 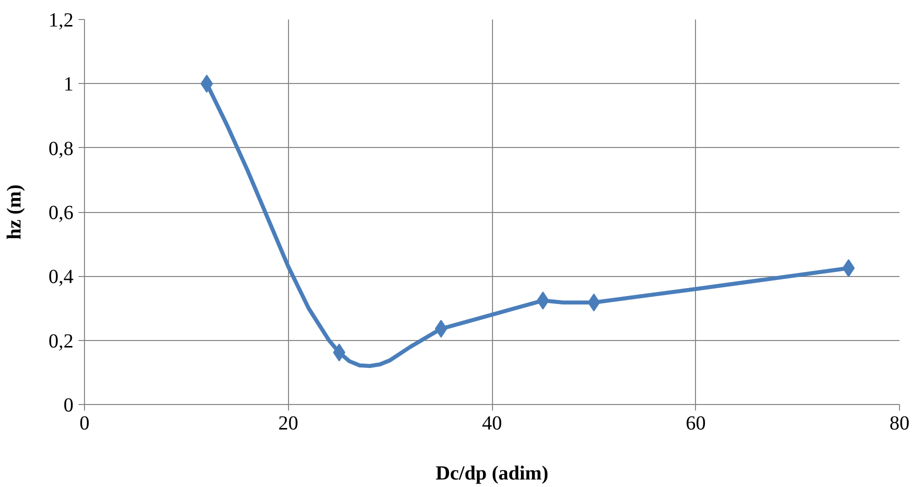 I want to click on y-tick-label: 1, so click(x=69, y=85).